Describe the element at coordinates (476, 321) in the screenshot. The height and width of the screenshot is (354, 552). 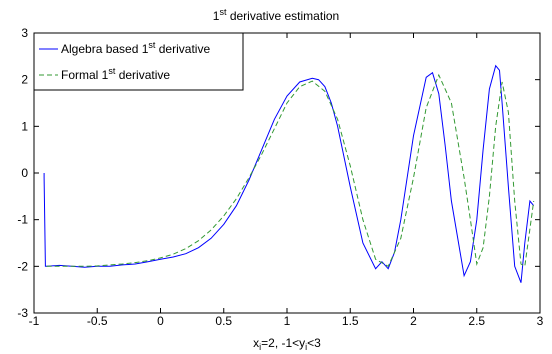
I see `x-tick-label: 2.5` at that location.